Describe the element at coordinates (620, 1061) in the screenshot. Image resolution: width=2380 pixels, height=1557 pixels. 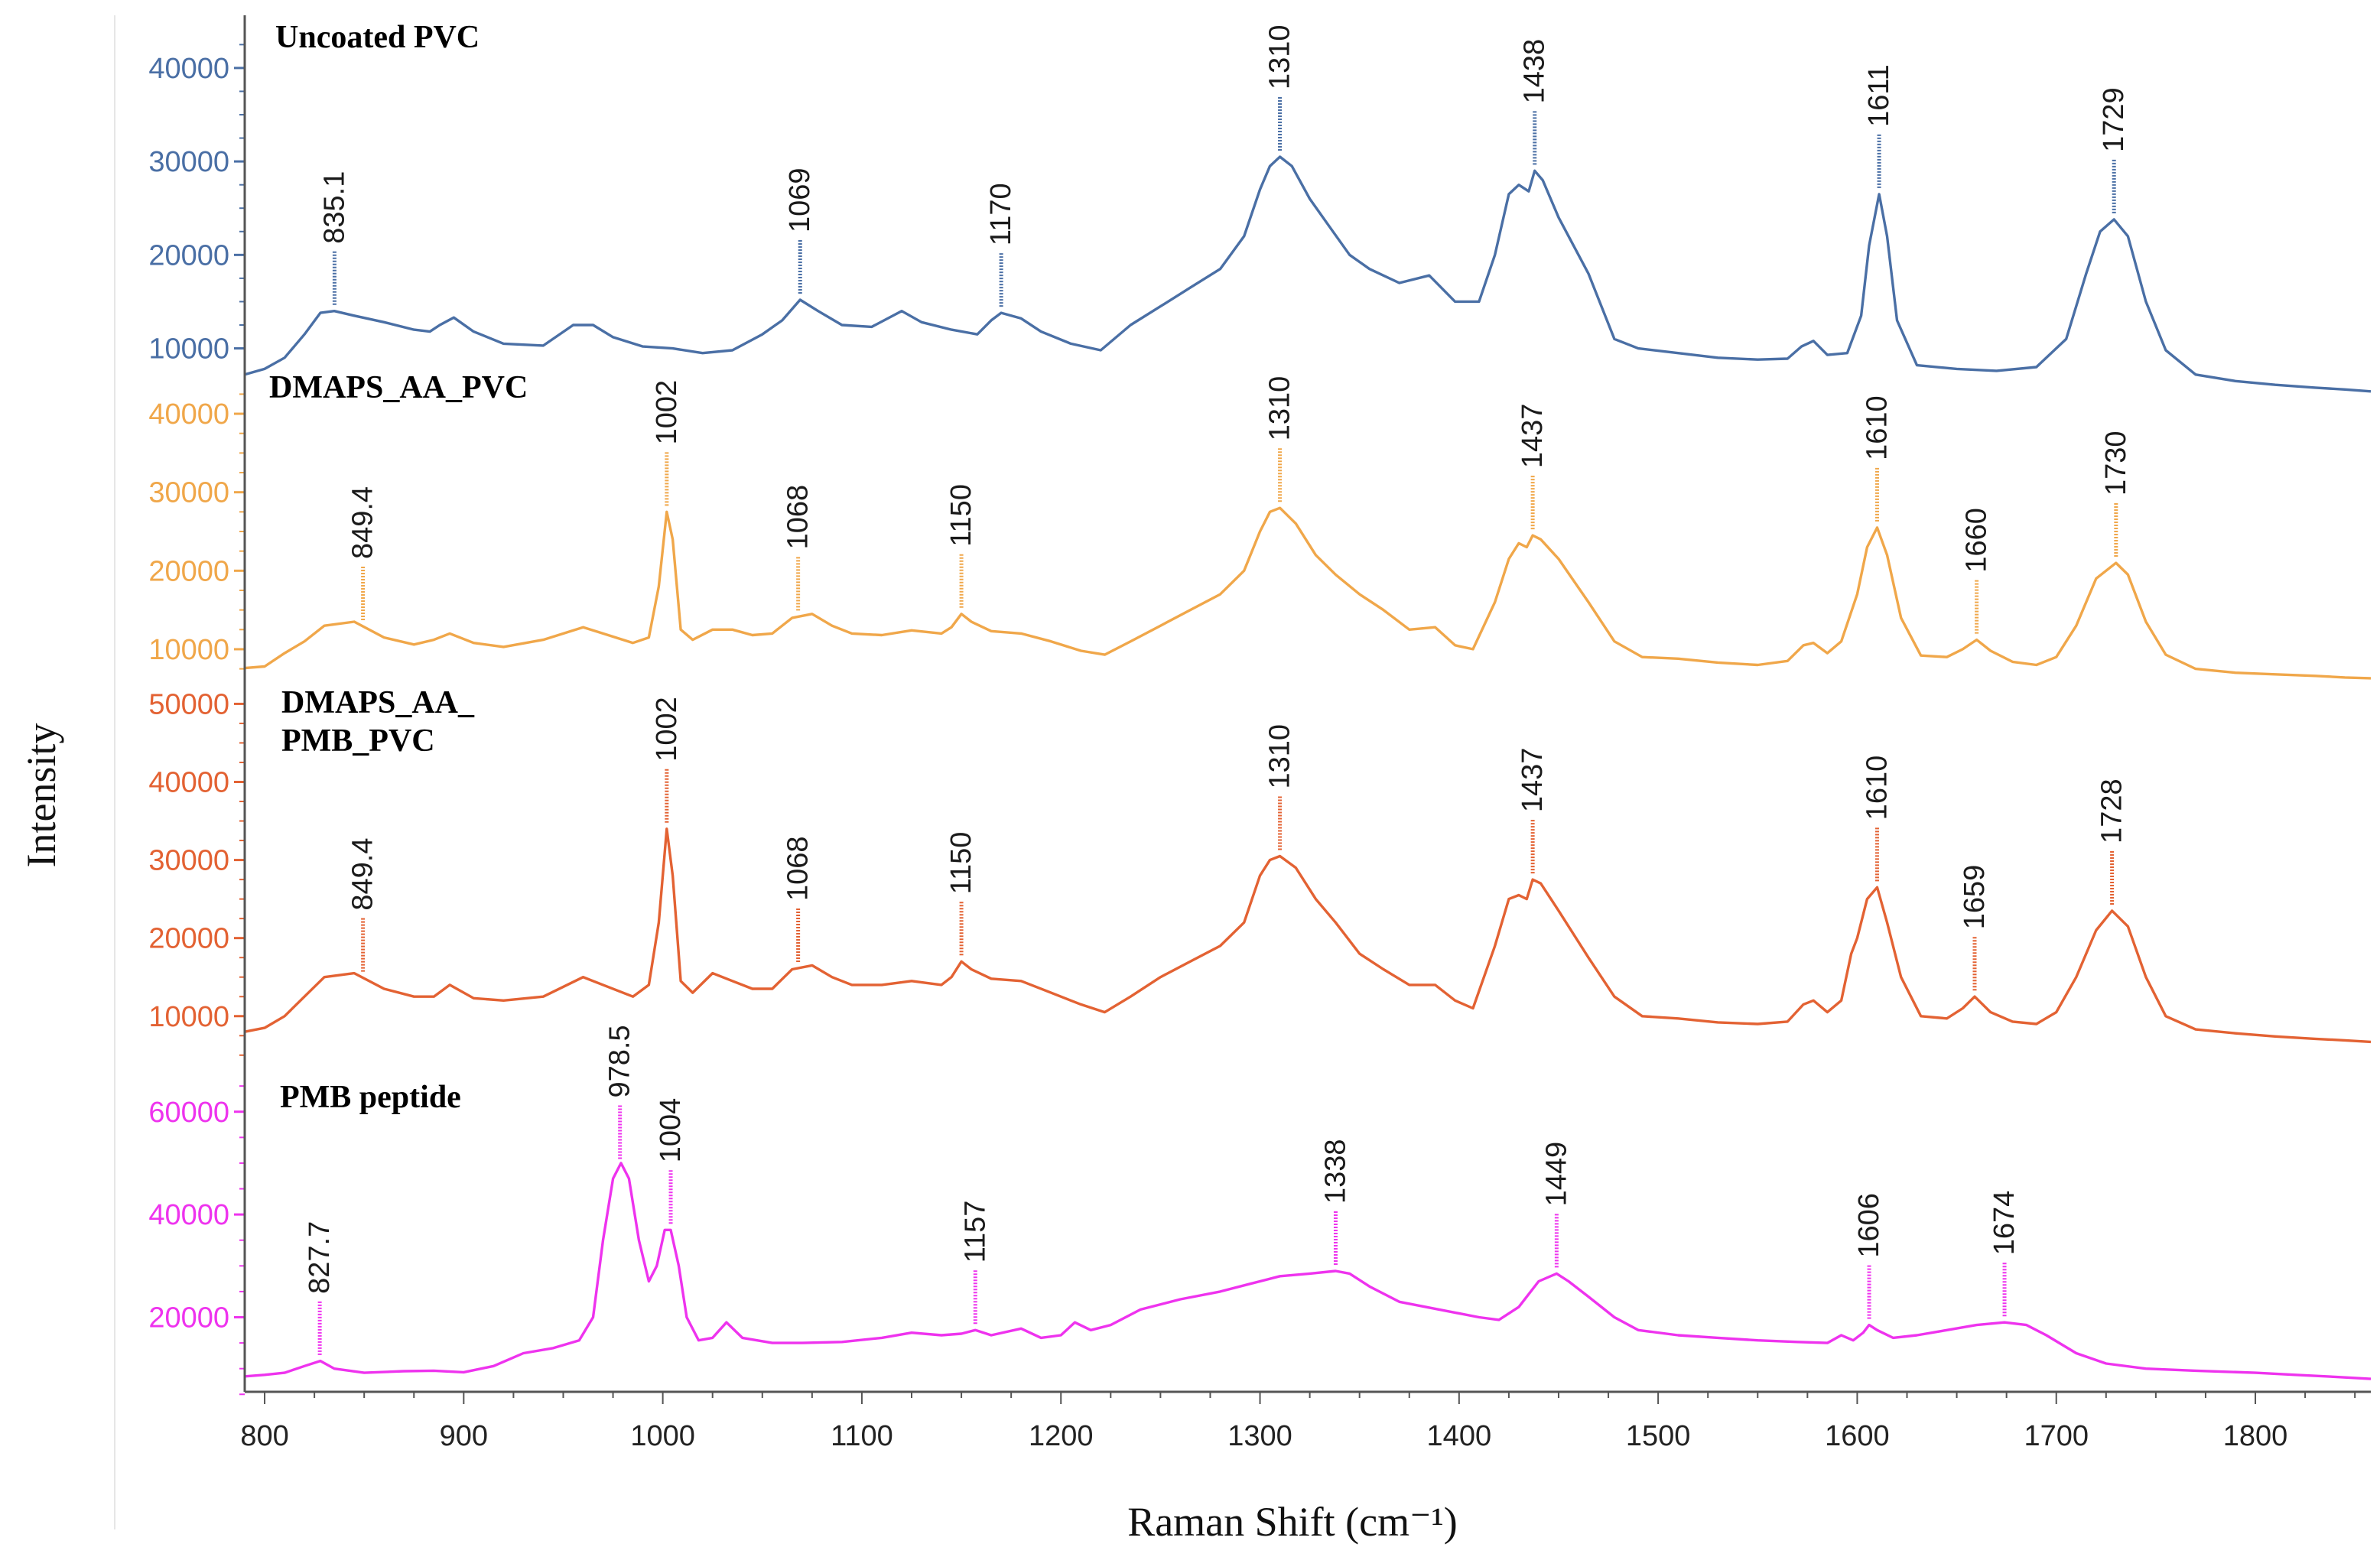
I see `peak-label: 978.5` at that location.